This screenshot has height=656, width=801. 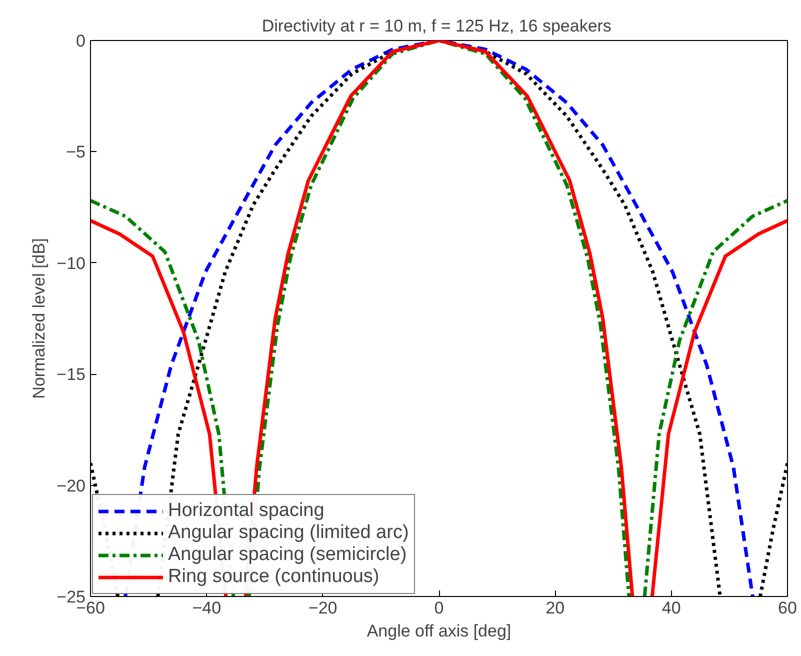 I want to click on legend-label: Angular spacing (limited arc), so click(x=288, y=533).